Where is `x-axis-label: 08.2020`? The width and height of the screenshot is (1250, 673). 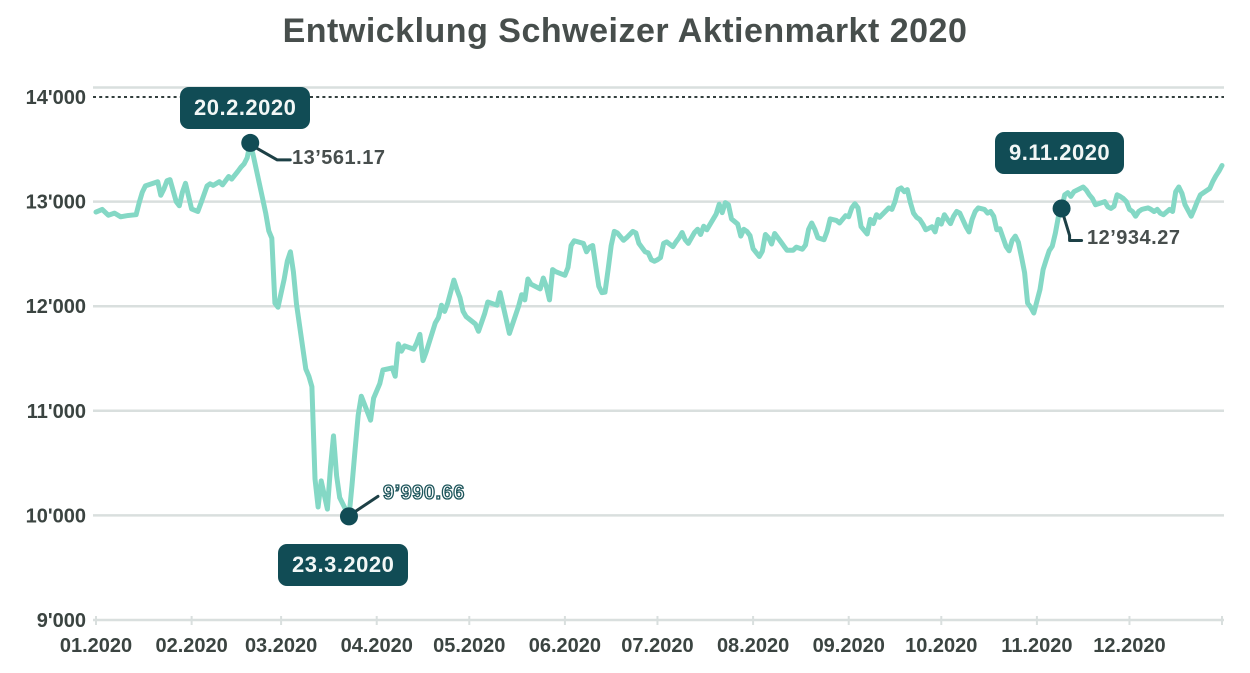
x-axis-label: 08.2020 is located at coordinates (753, 646).